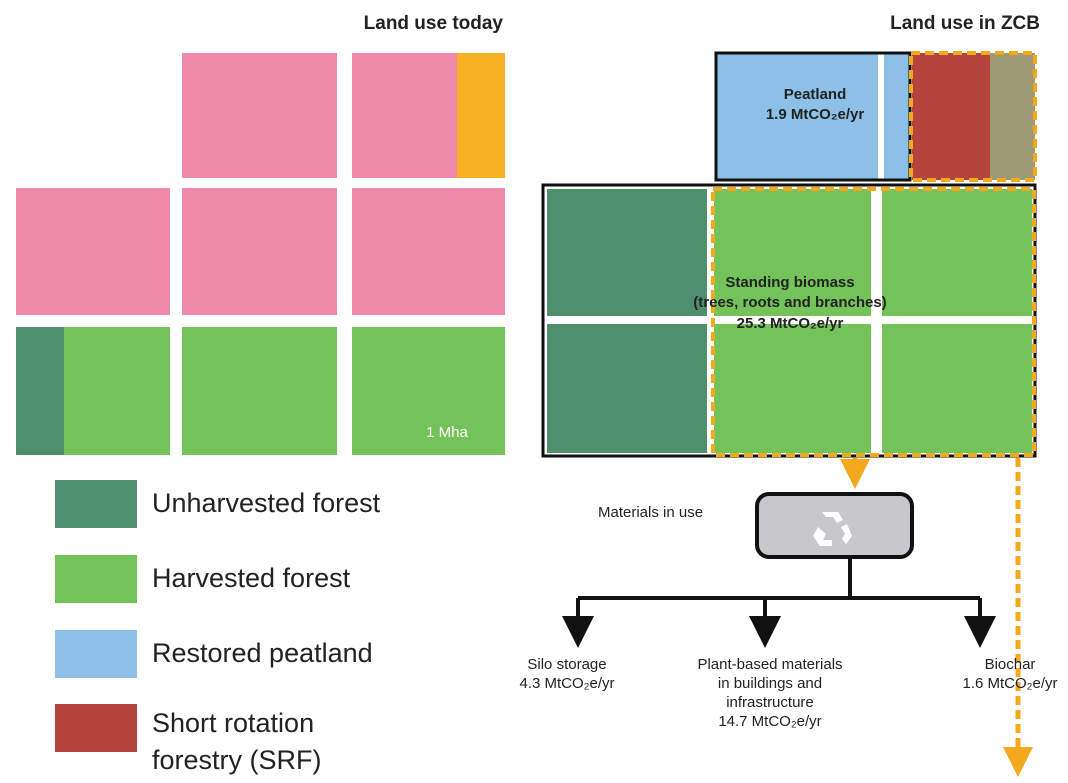  I want to click on connector, so click(779, 579).